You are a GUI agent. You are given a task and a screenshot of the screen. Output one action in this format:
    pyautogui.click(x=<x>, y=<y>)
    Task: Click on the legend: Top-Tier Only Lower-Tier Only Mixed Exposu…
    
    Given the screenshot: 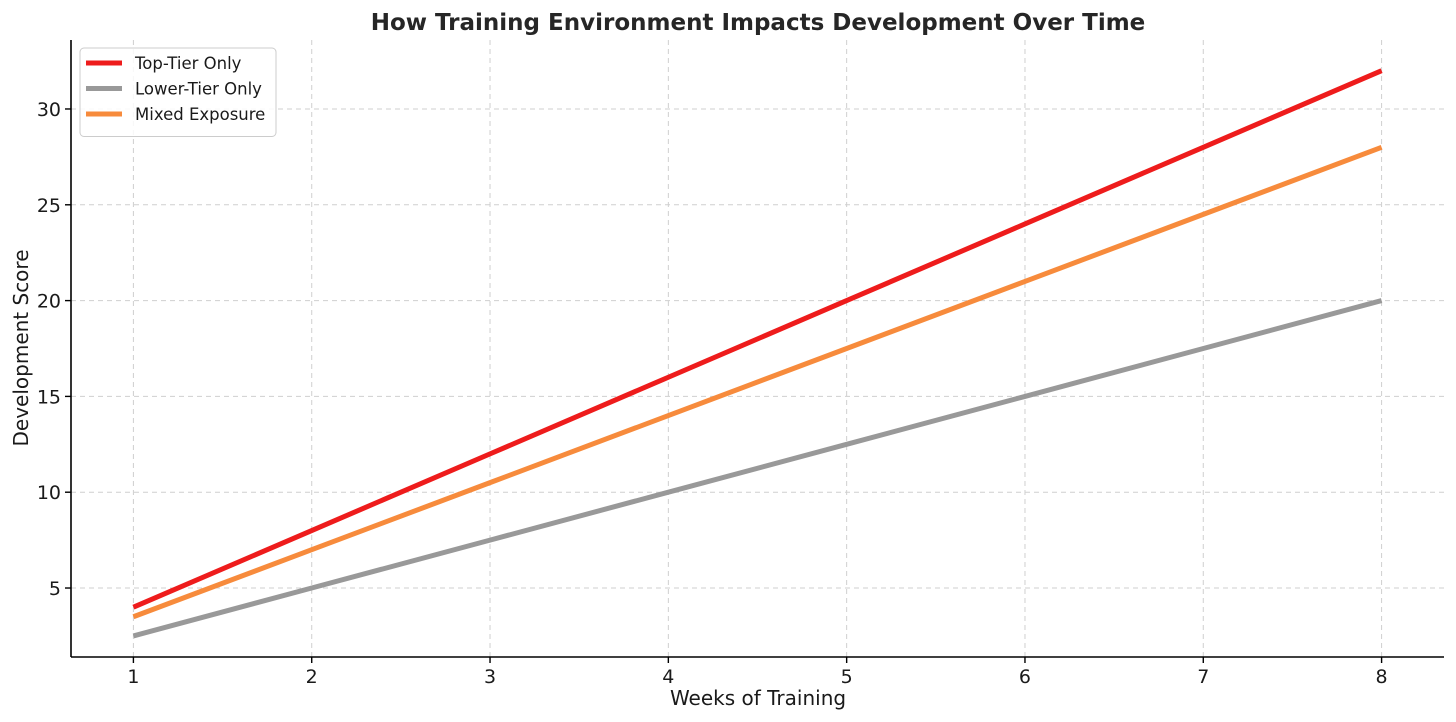 What is the action you would take?
    pyautogui.click(x=178, y=92)
    